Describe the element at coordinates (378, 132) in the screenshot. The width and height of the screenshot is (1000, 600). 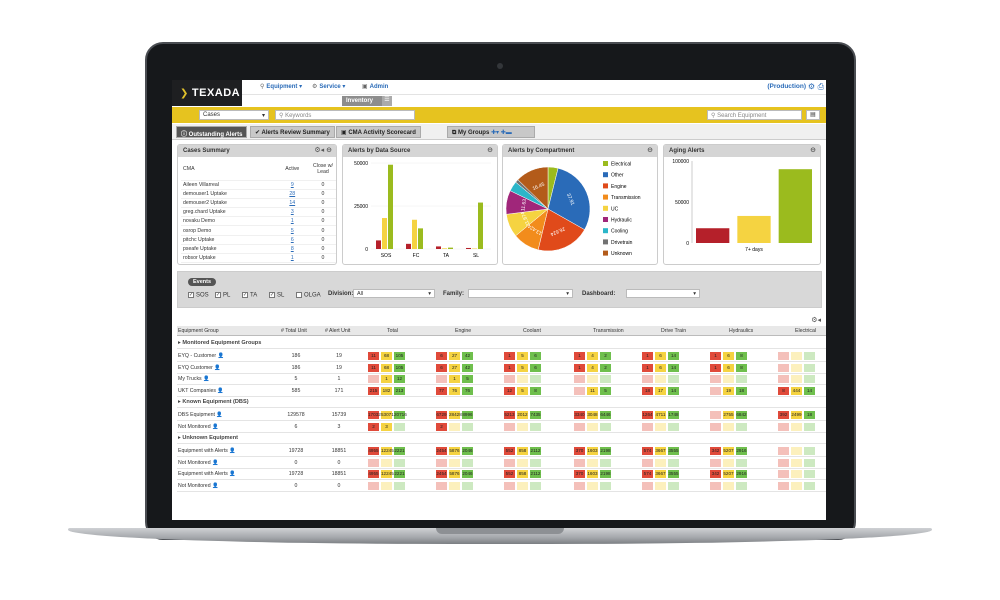
I see `tab-cma-activity-scorecard: ▣ CMA Activity Scorecard` at that location.